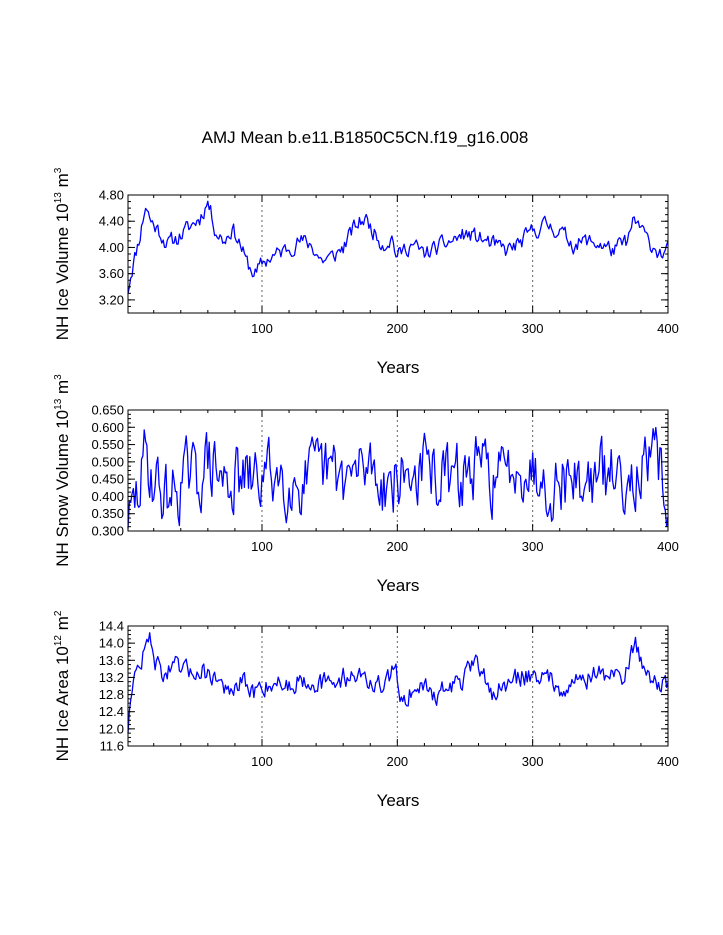 The image size is (723, 935). Describe the element at coordinates (107, 479) in the screenshot. I see `y-tick-label: 0.450` at that location.